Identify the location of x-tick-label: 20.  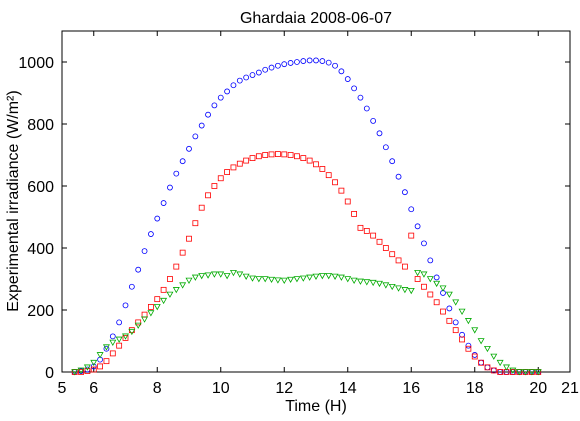
(538, 388).